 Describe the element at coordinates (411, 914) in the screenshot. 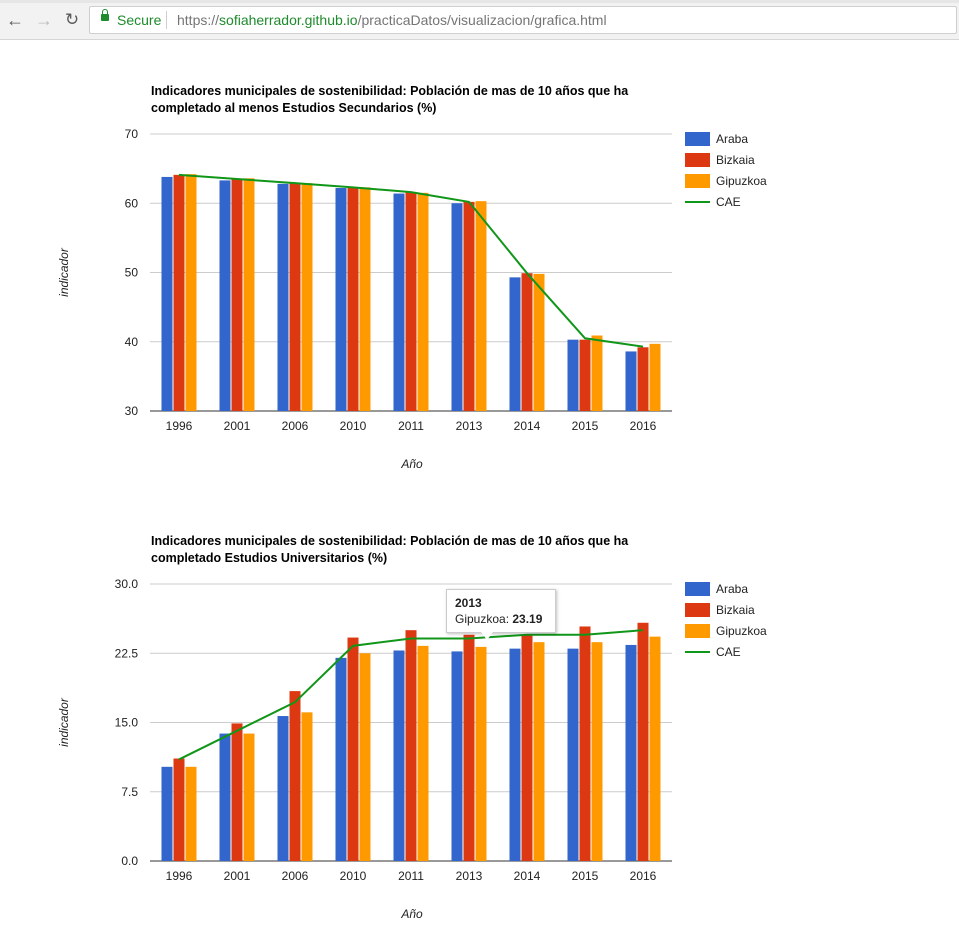

I see `chart2-x-axis-title: Año` at that location.